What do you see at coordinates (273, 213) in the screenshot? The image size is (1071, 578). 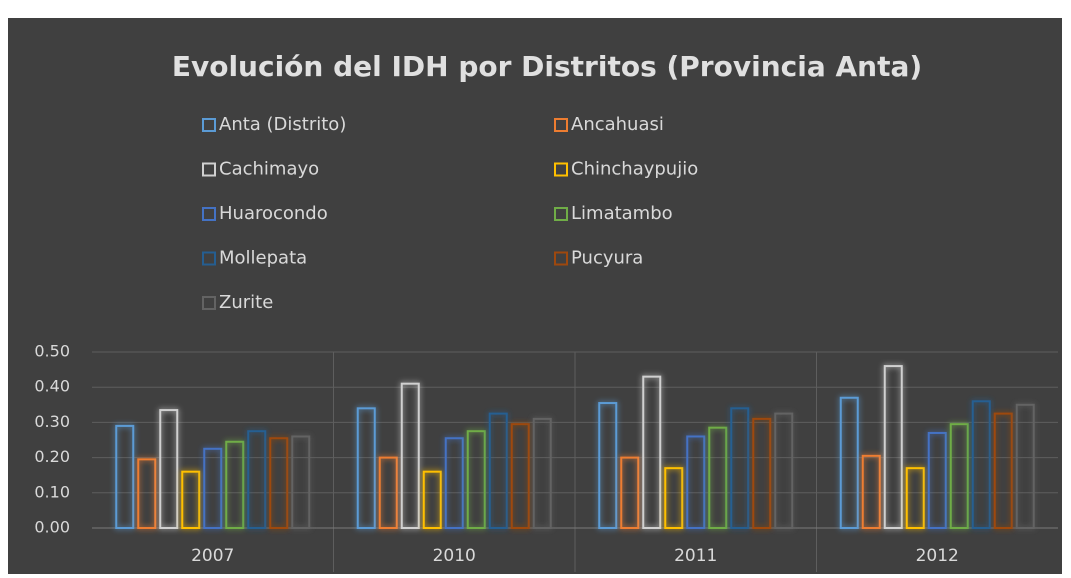 I see `legend-label: Huarocondo` at bounding box center [273, 213].